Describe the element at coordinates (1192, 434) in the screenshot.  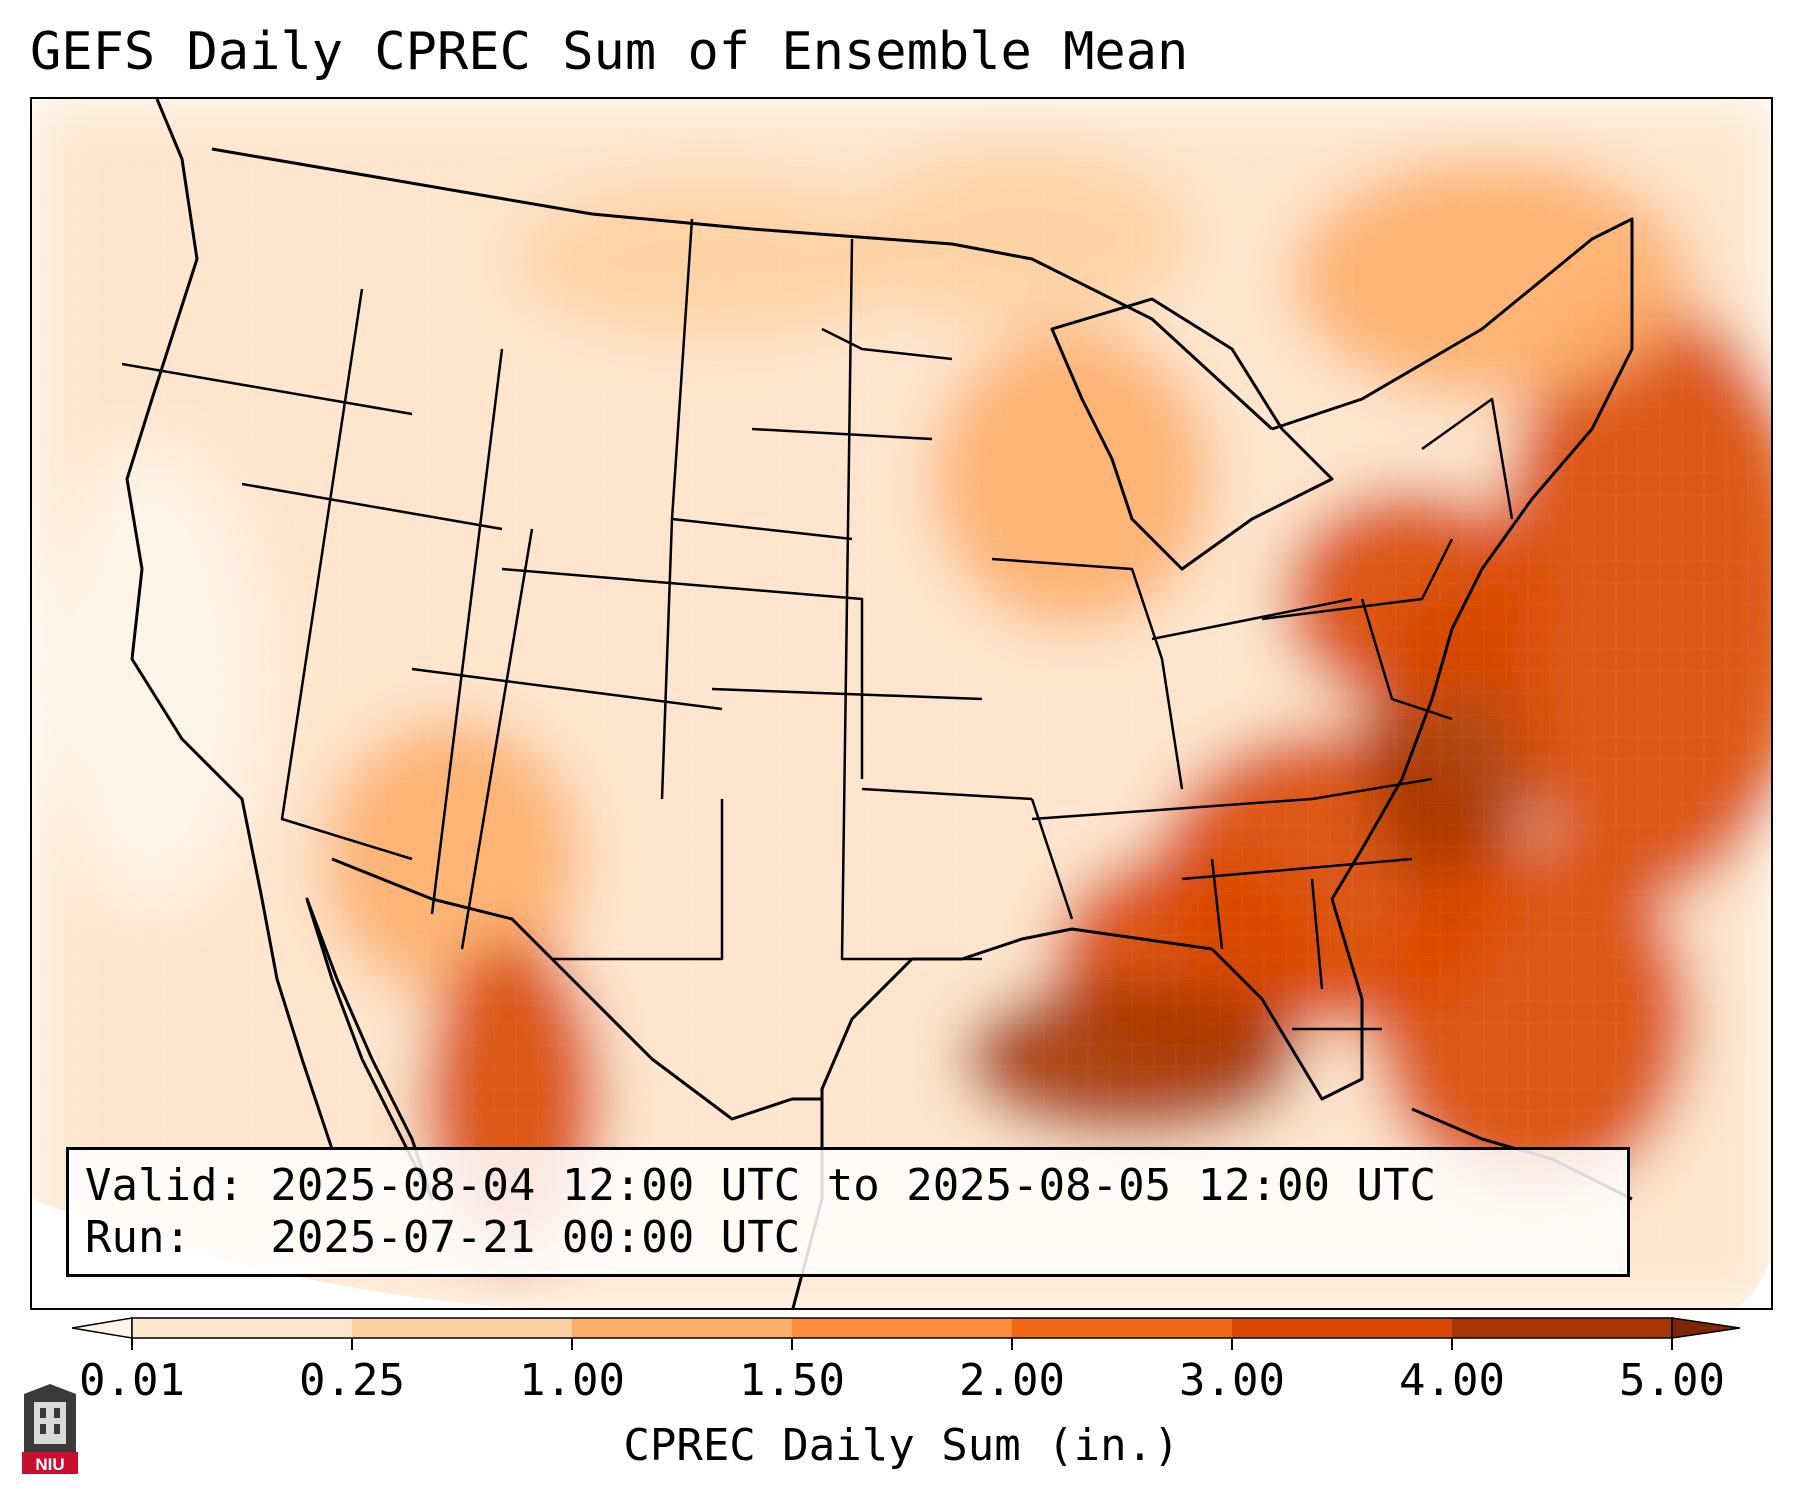
I see `great-lakes` at that location.